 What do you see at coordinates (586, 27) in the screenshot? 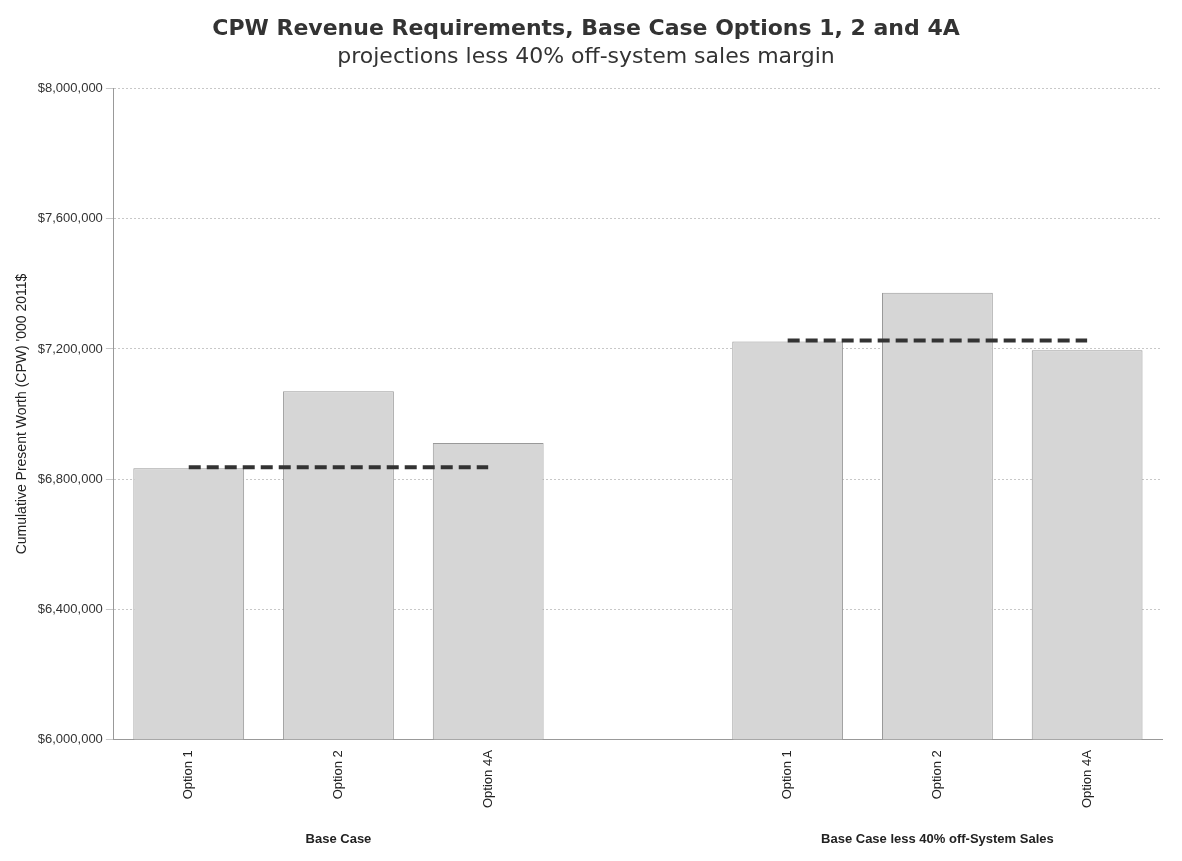
I see `chart-title: CPW Revenue Requirements, Base Case Options 1, 2 and 4A` at bounding box center [586, 27].